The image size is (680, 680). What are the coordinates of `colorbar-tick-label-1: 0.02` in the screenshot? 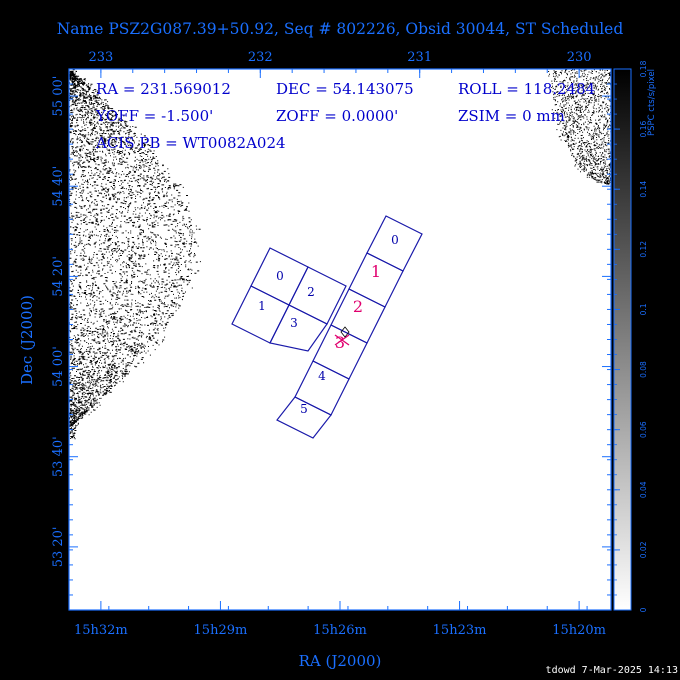 It's located at (643, 549).